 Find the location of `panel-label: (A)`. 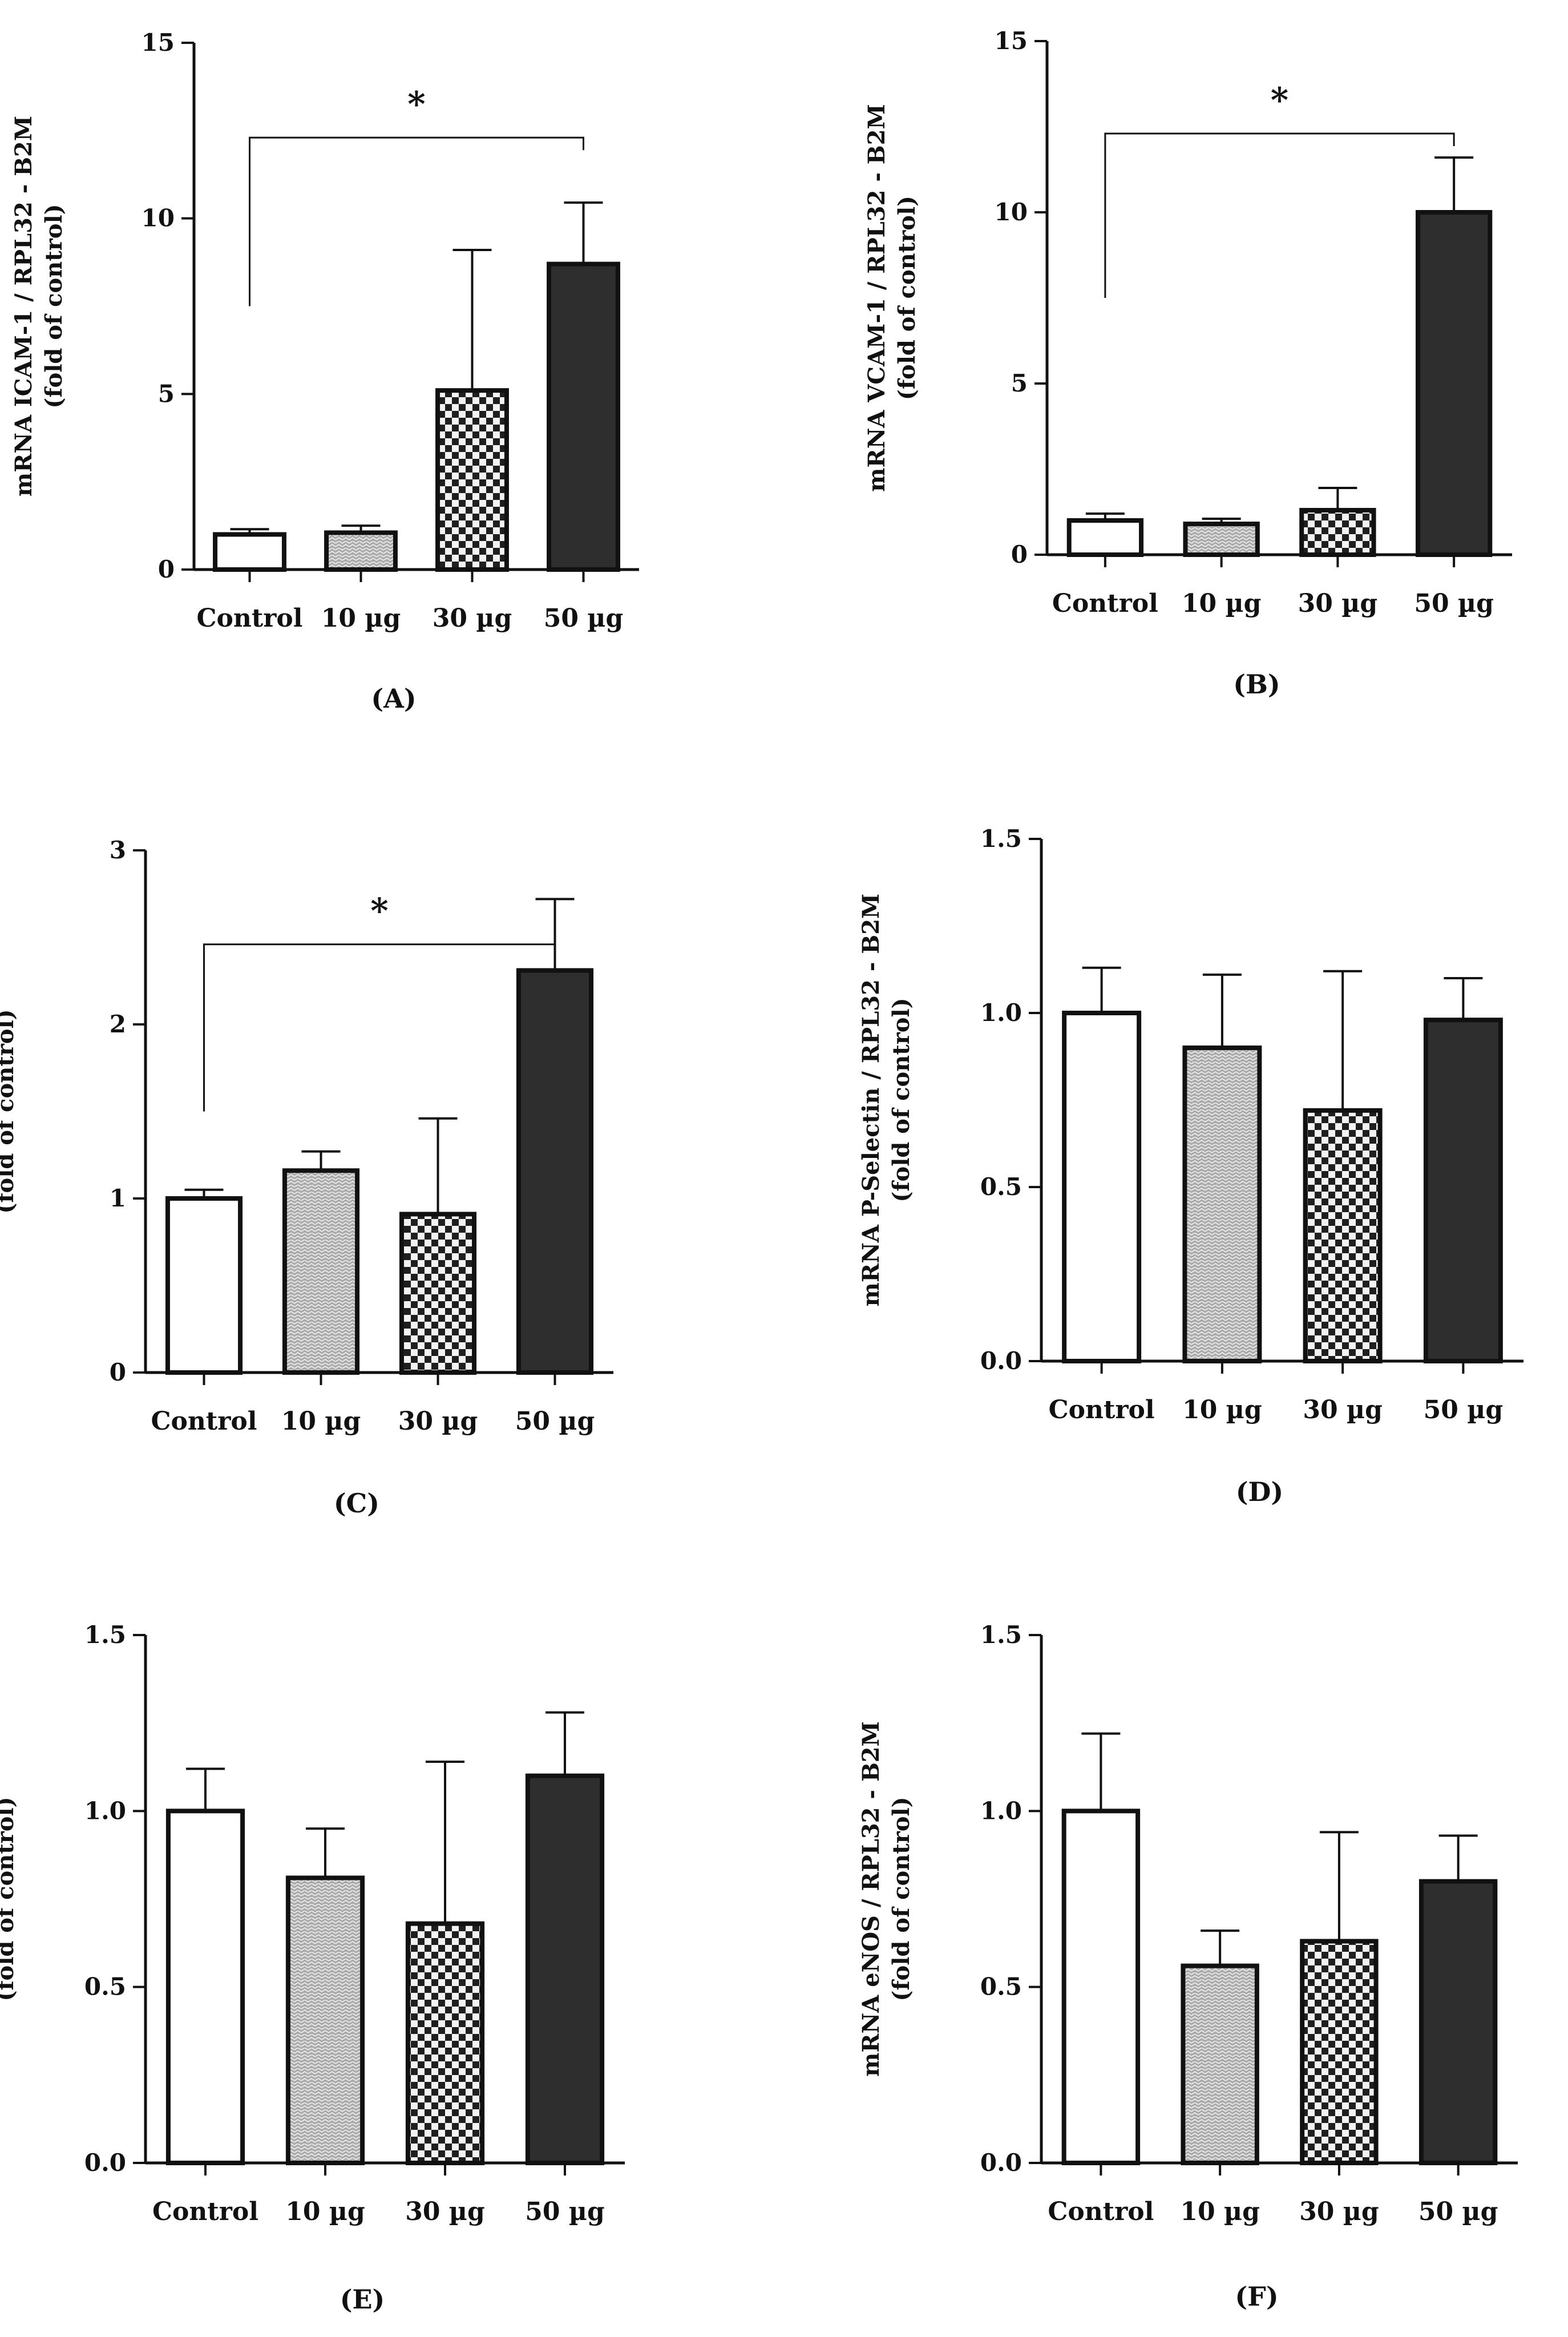

panel-label: (A) is located at coordinates (393, 698).